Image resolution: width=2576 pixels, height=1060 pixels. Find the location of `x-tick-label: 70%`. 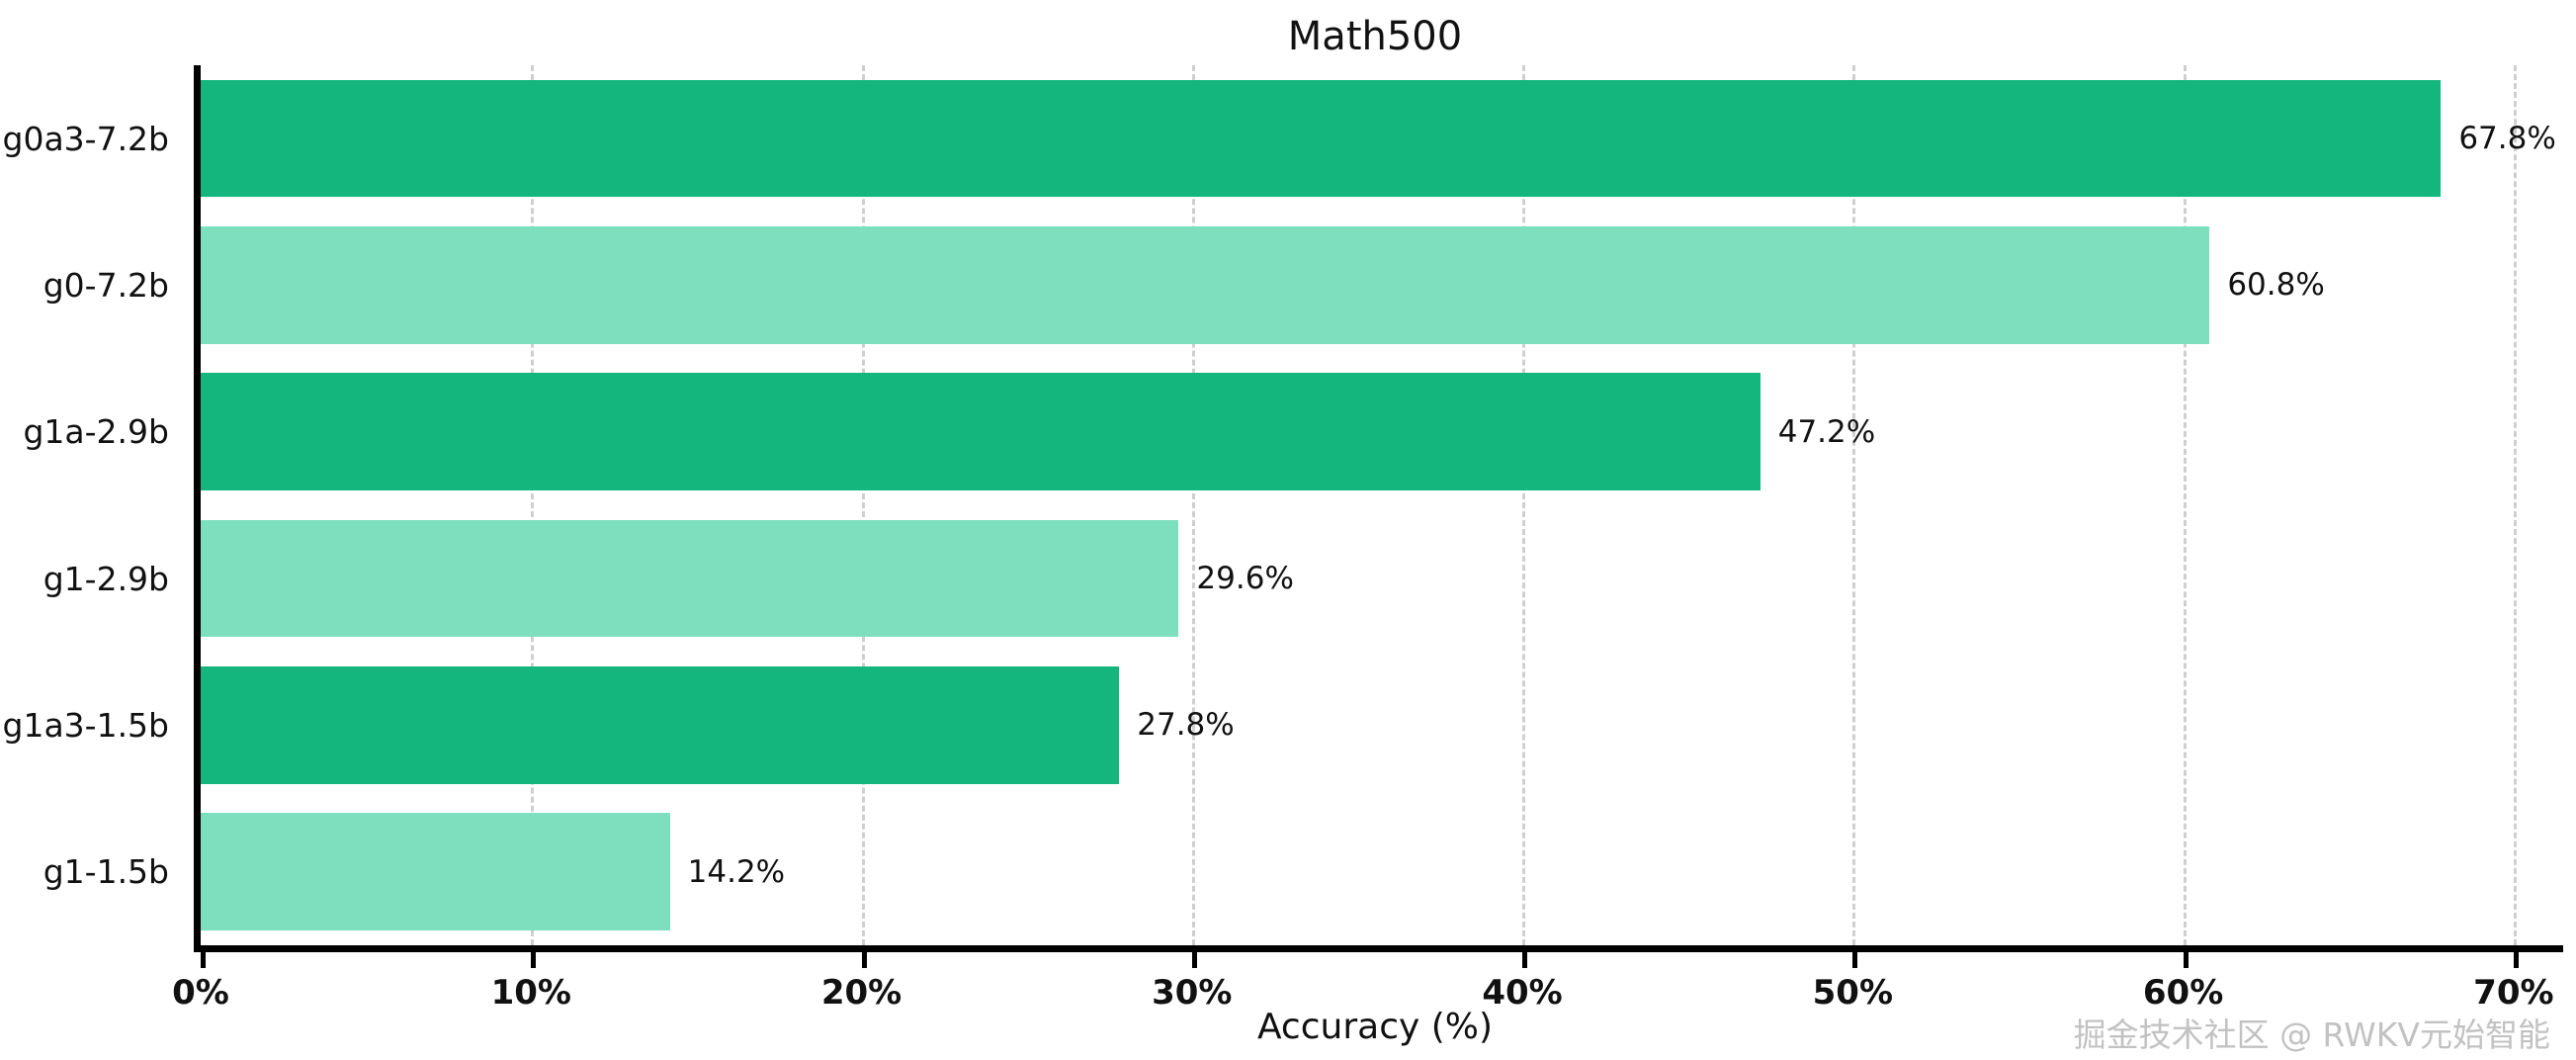

x-tick-label: 70% is located at coordinates (2513, 993).